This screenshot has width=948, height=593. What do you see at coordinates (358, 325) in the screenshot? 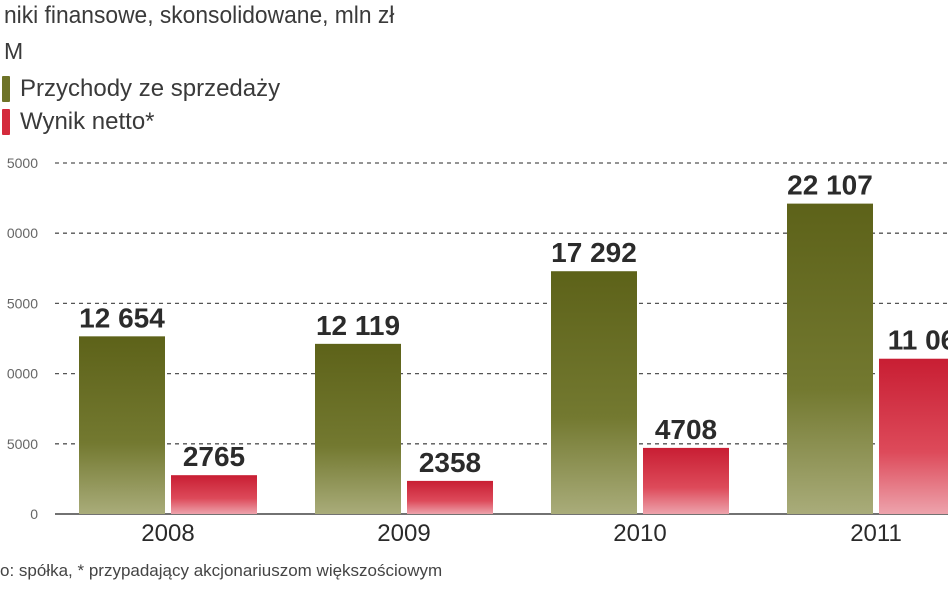
I see `data-label: 12 119` at bounding box center [358, 325].